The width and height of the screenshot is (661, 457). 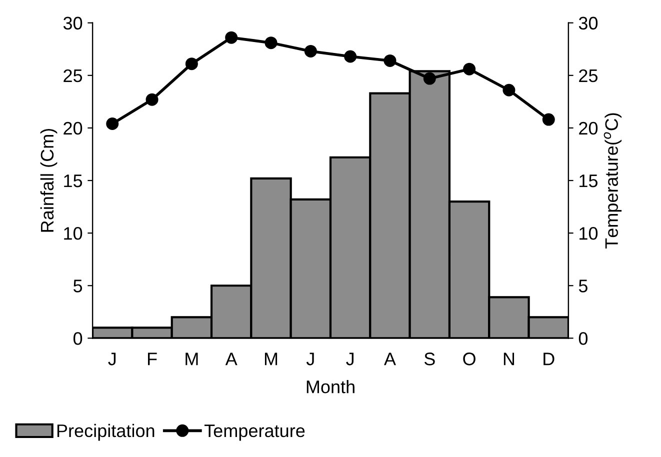 I want to click on x-axis-title: Month, so click(x=330, y=387).